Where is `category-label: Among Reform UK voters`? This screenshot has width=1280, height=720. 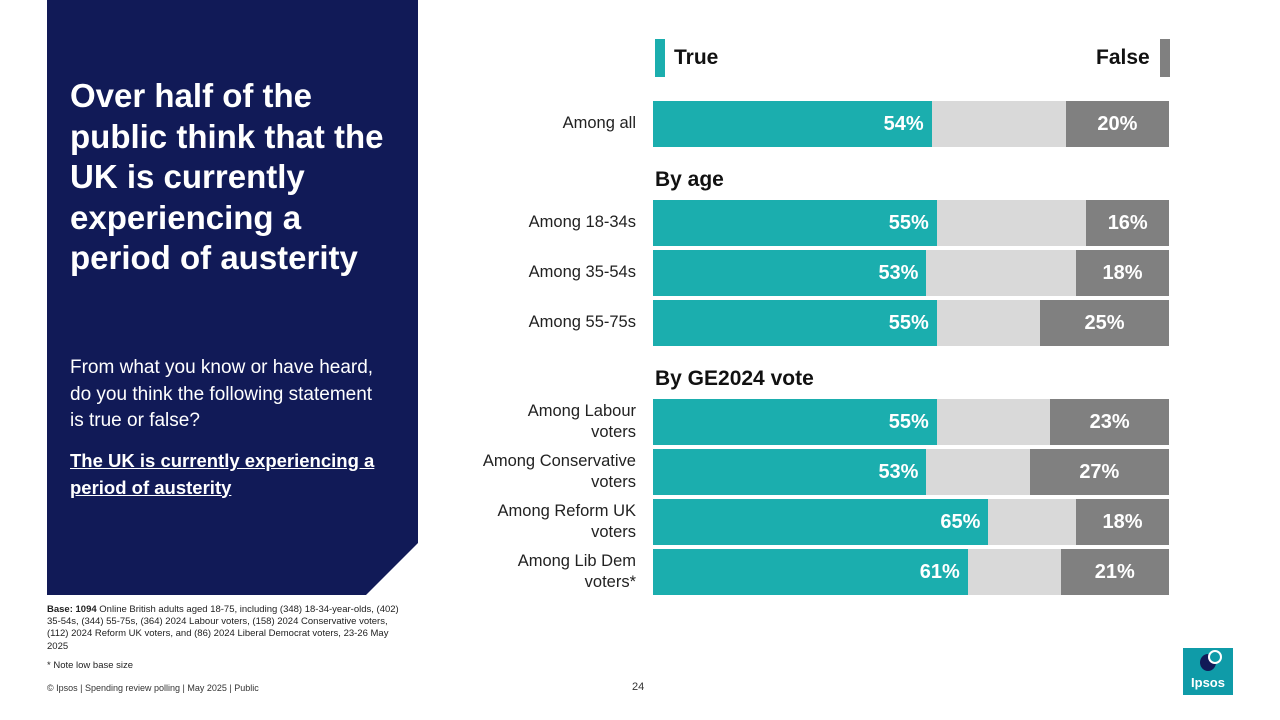
category-label: Among Reform UK voters is located at coordinates (566, 521).